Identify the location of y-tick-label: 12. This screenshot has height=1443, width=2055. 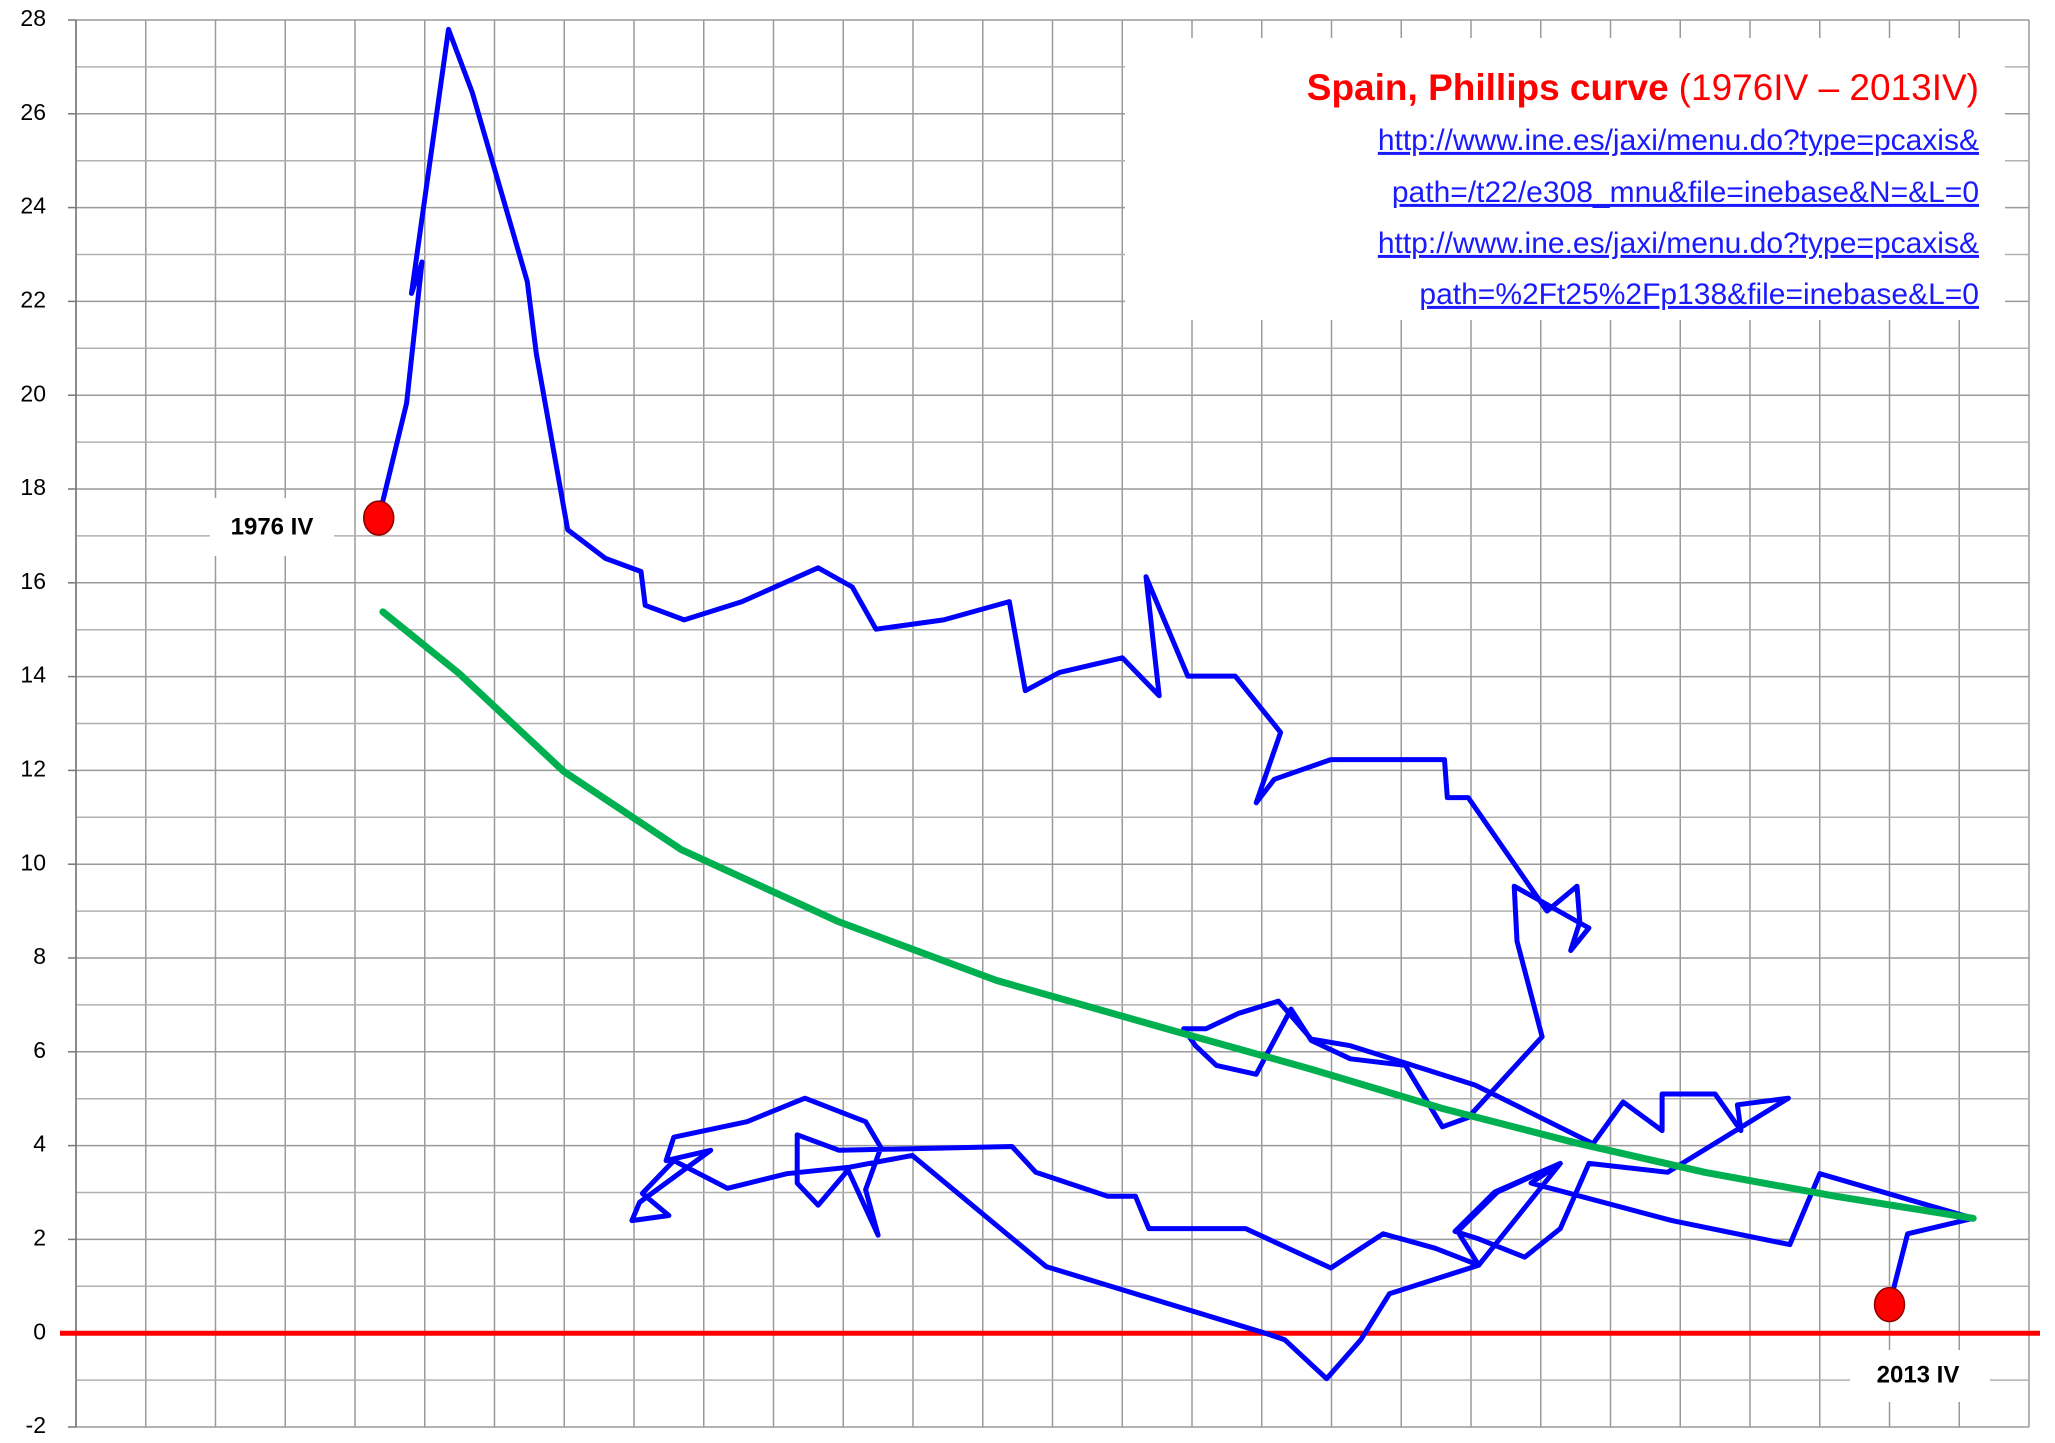
(33, 768).